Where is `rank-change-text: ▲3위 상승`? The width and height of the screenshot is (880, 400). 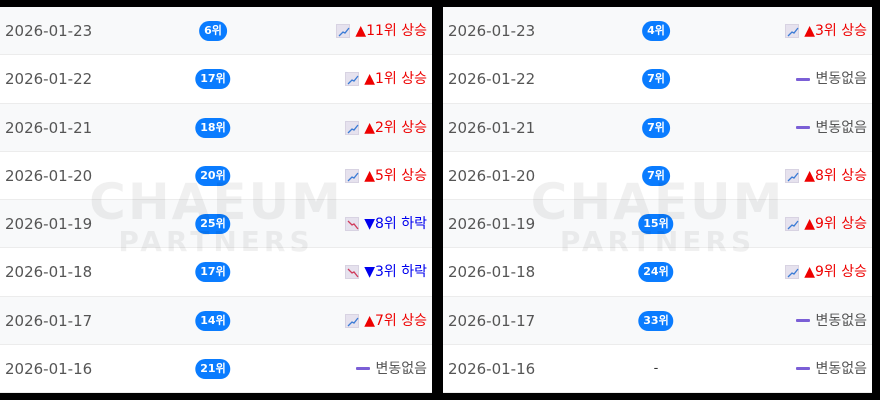 rank-change-text: ▲3위 상승 is located at coordinates (835, 31).